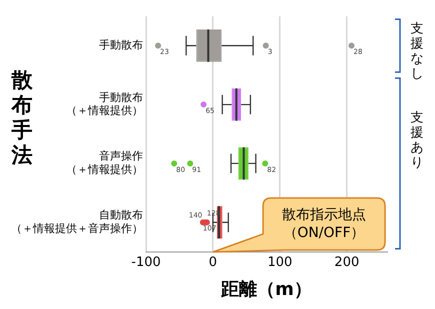 The height and width of the screenshot is (309, 435). I want to click on y-tick-label: 音声操作（＋情報提供）, so click(104, 163).